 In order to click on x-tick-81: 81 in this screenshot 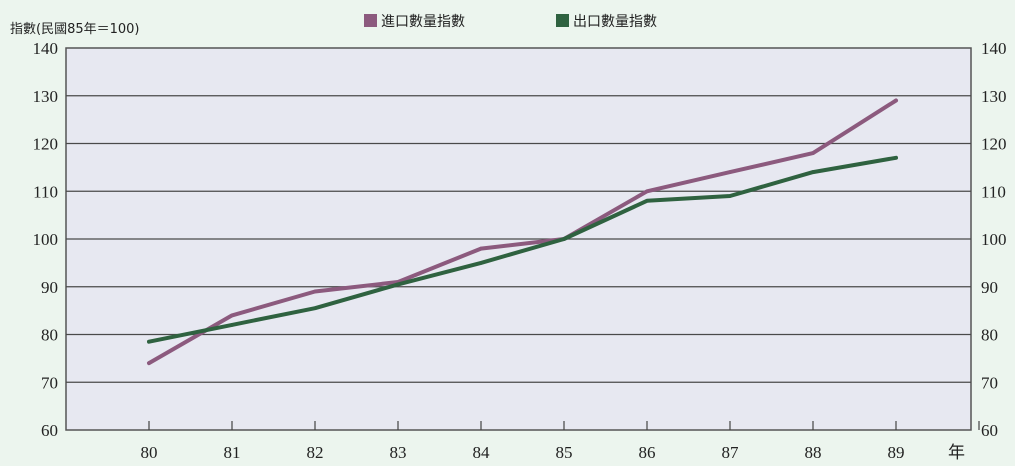, I will do `click(232, 452)`.